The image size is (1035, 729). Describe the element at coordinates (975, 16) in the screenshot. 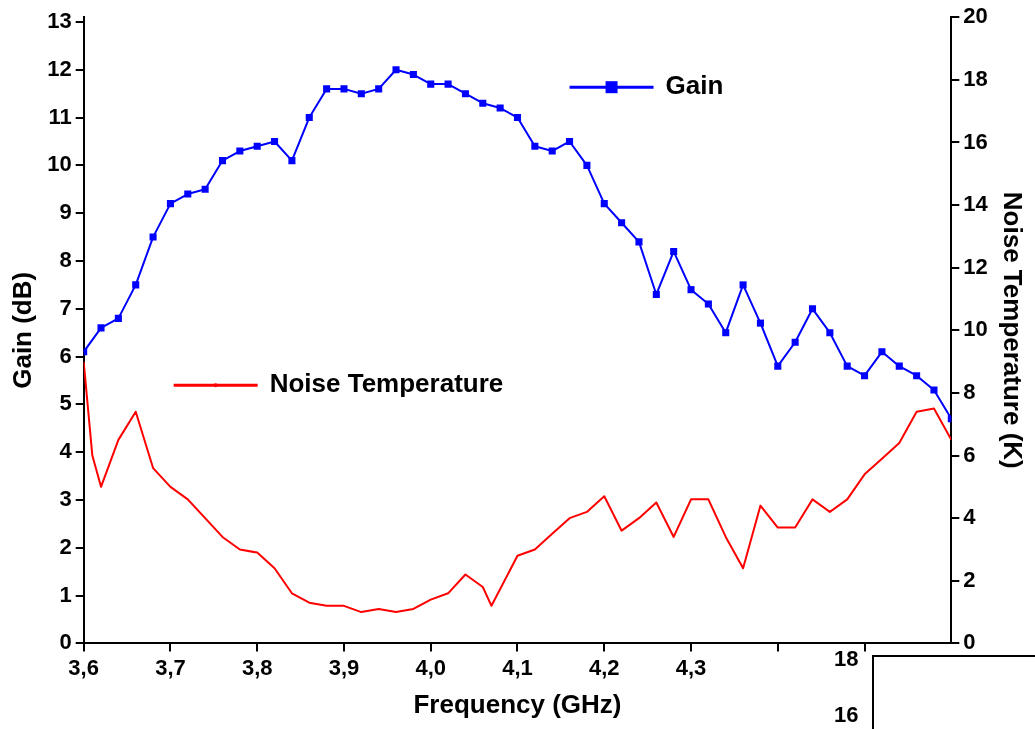

I see `y2-tick-label: 20` at that location.